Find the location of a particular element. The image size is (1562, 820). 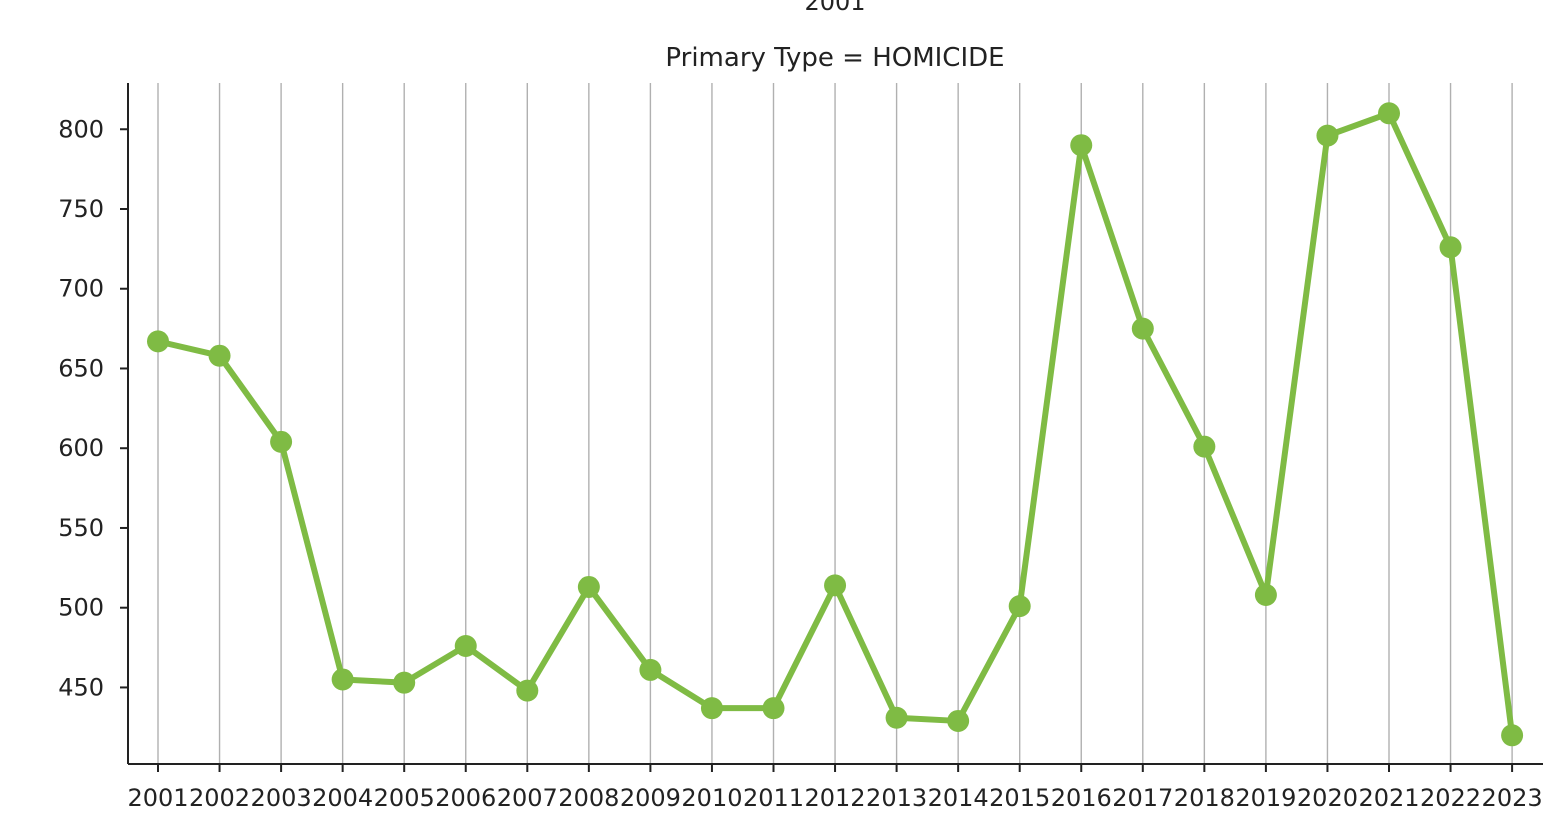

x-tick-label: 2020 is located at coordinates (1327, 798).